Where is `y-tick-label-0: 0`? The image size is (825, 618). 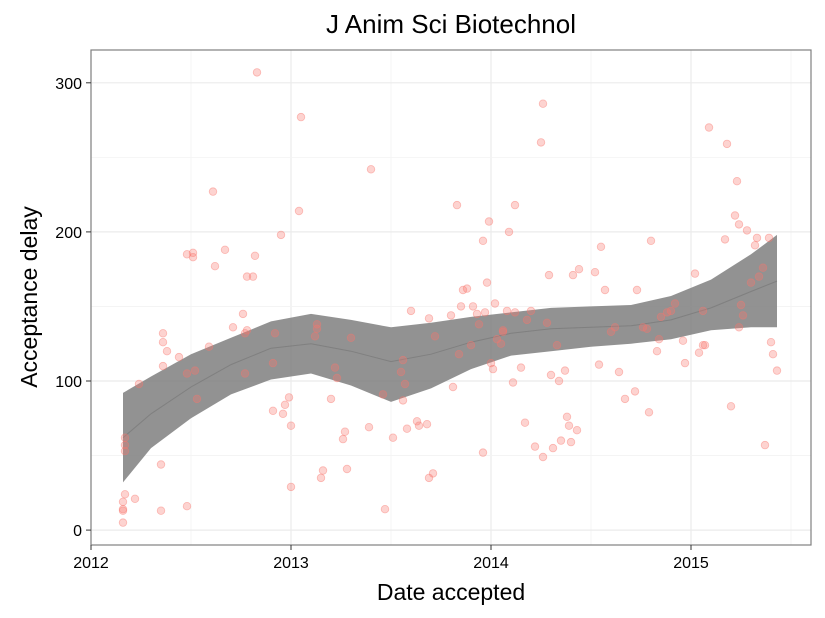
y-tick-label-0: 0 is located at coordinates (77, 531).